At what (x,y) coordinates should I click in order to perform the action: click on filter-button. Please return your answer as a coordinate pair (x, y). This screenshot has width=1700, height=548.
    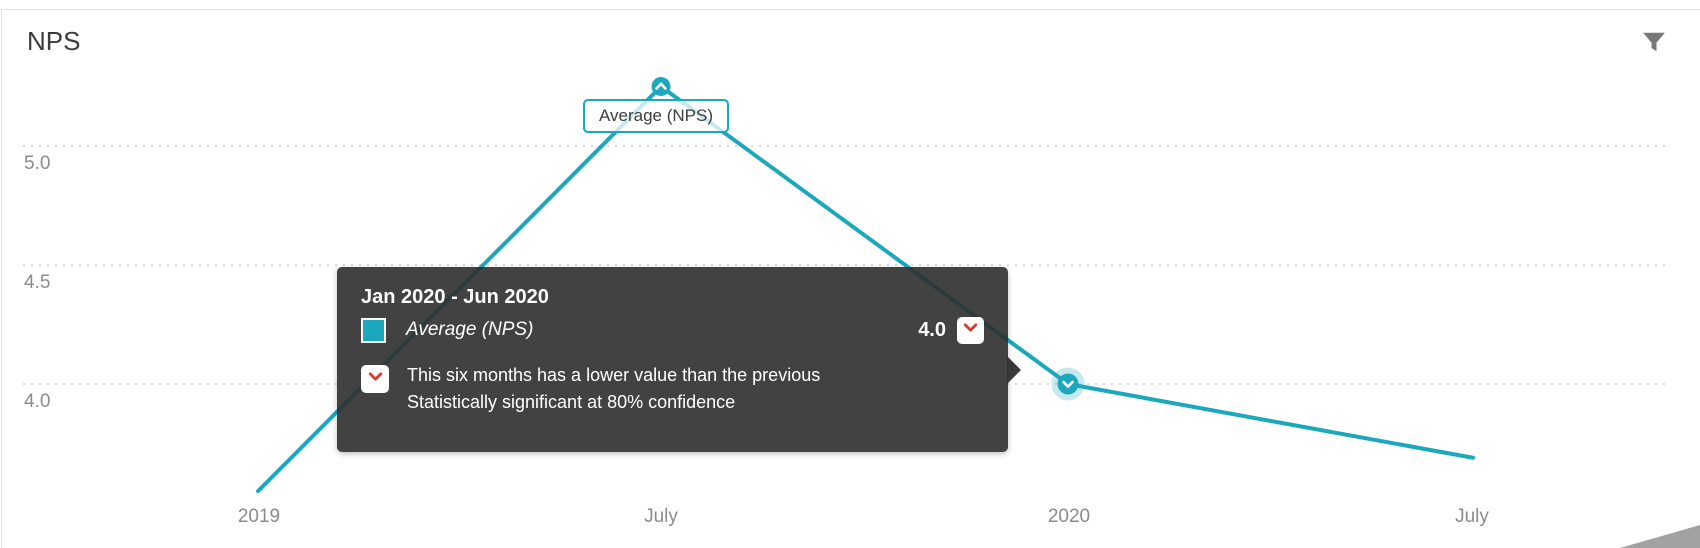
    Looking at the image, I should click on (1654, 43).